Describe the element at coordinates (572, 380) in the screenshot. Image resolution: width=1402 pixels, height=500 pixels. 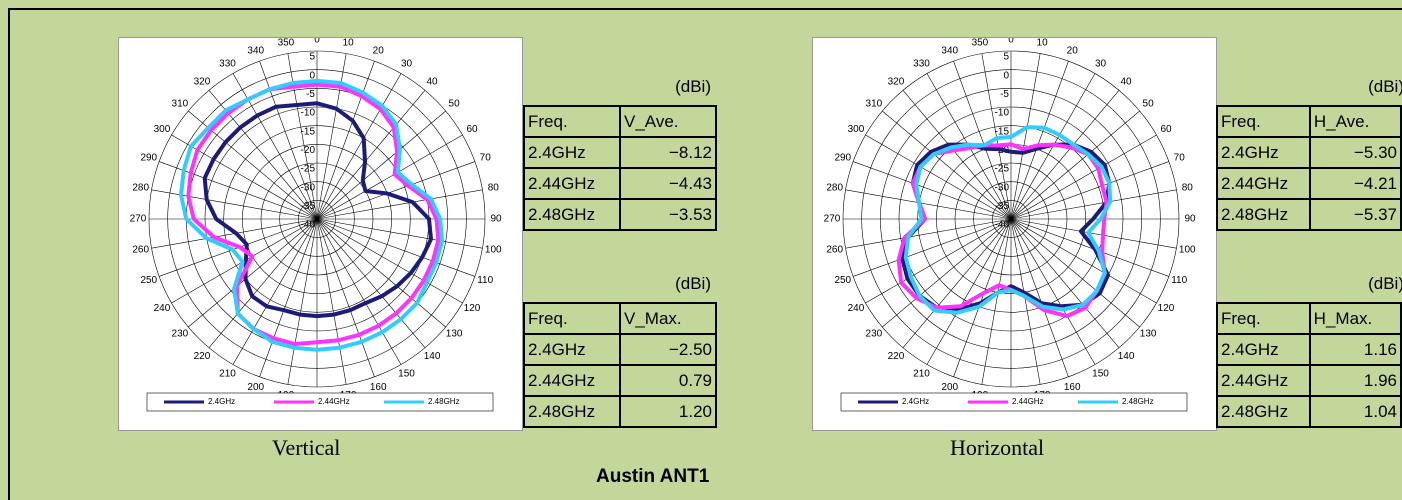
I see `table-cell: 2.44GHz` at that location.